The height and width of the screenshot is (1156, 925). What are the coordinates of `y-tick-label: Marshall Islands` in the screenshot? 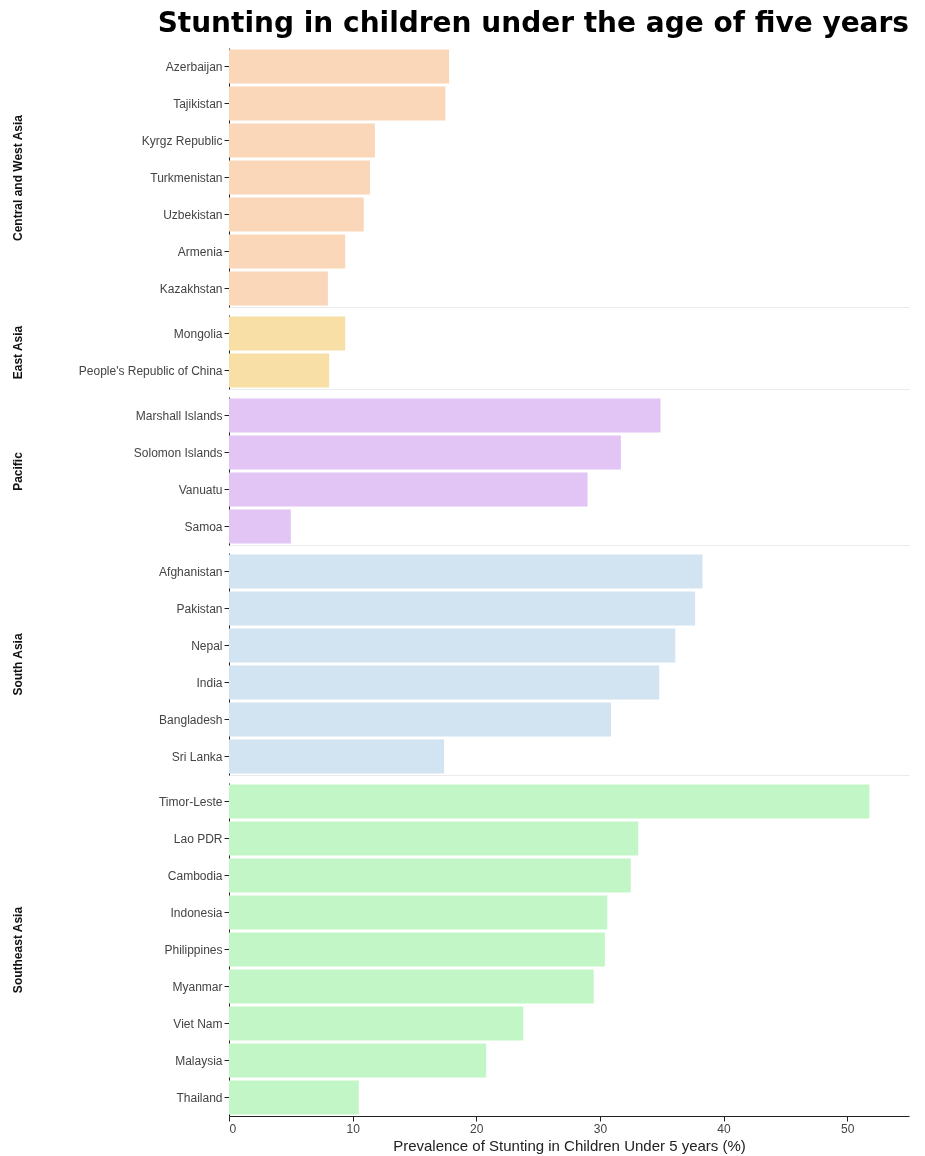 It's located at (179, 415).